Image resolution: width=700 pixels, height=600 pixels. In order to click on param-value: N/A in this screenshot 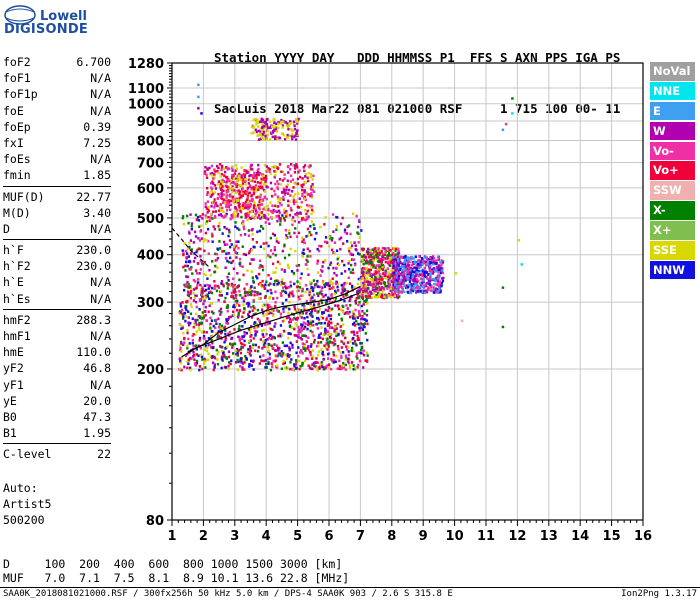, I will do `click(100, 78)`.